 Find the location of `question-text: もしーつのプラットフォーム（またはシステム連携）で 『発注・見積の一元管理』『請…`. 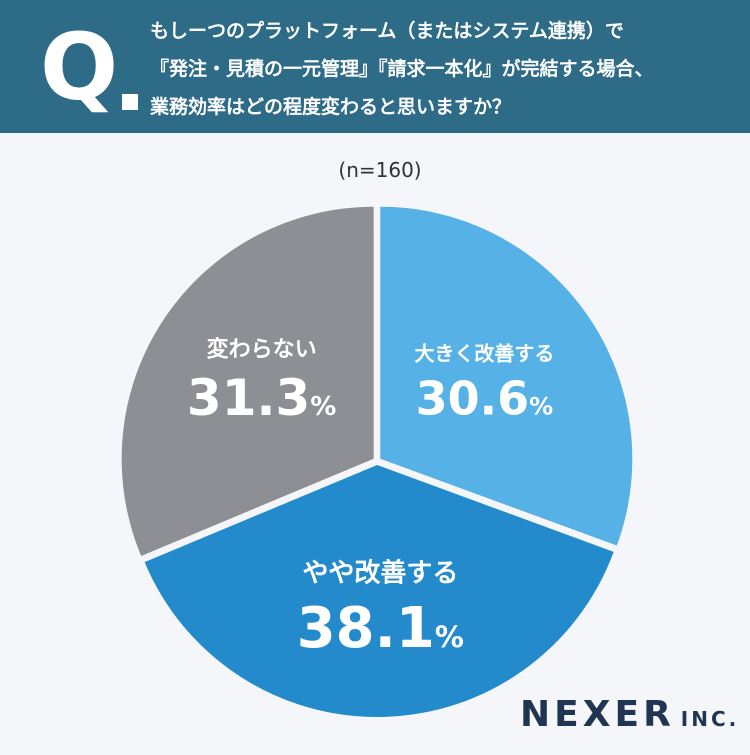

question-text: もしーつのプラットフォーム（またはシステム連携）で 『発注・見積の一元管理』『請… is located at coordinates (442, 69).